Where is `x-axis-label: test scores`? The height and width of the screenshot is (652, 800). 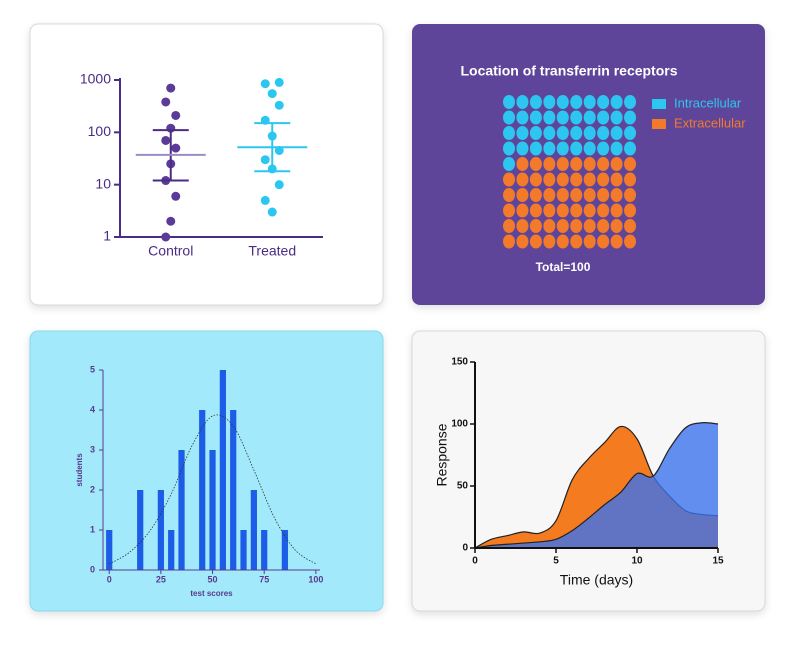 x-axis-label: test scores is located at coordinates (211, 593).